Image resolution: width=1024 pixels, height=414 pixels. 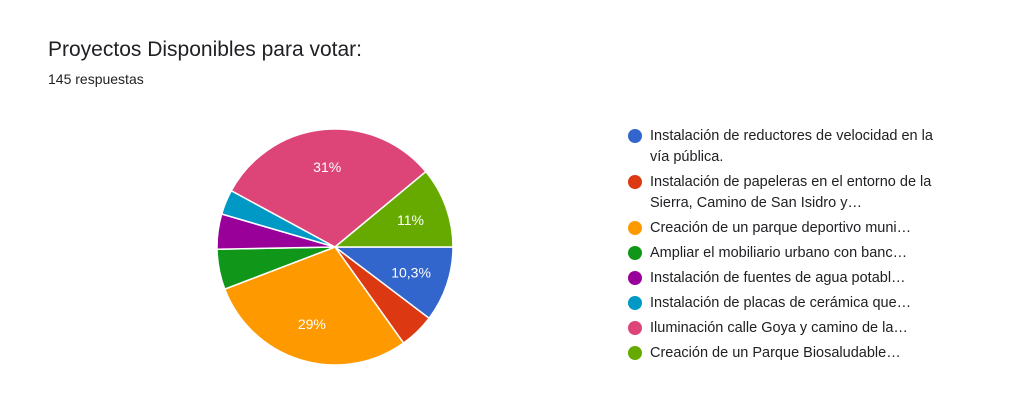 What do you see at coordinates (312, 324) in the screenshot?
I see `slice-label-3: 29%` at bounding box center [312, 324].